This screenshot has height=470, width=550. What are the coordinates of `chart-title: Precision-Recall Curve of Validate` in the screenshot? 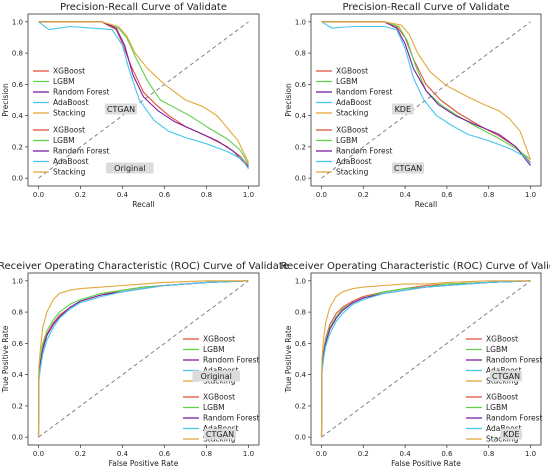 It's located at (143, 7).